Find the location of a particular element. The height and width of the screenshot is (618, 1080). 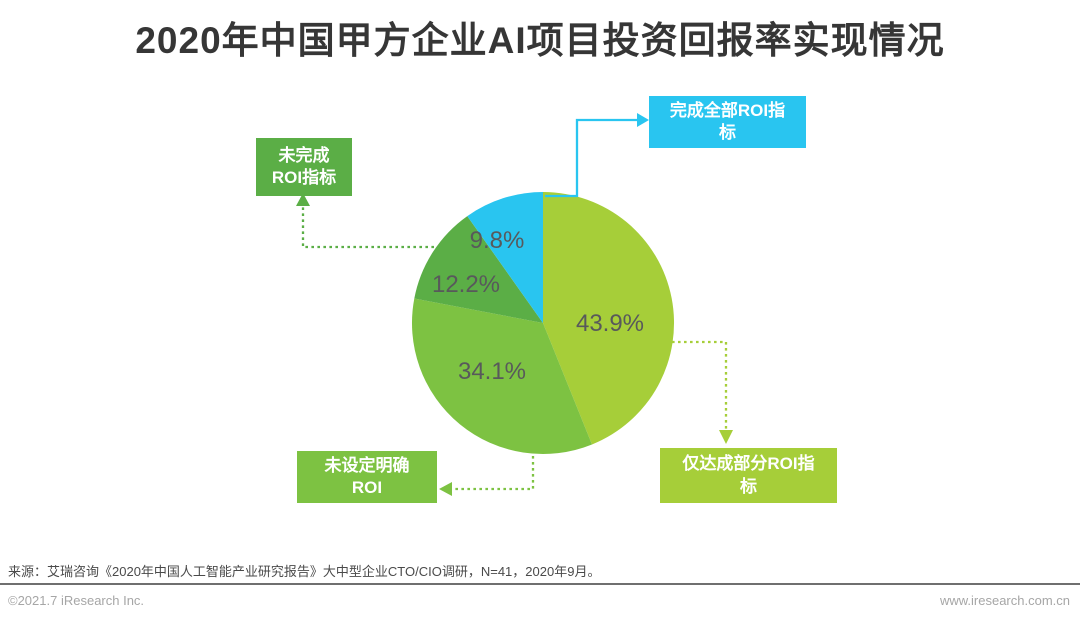

connector-complete-all-roi is located at coordinates (591, 158).